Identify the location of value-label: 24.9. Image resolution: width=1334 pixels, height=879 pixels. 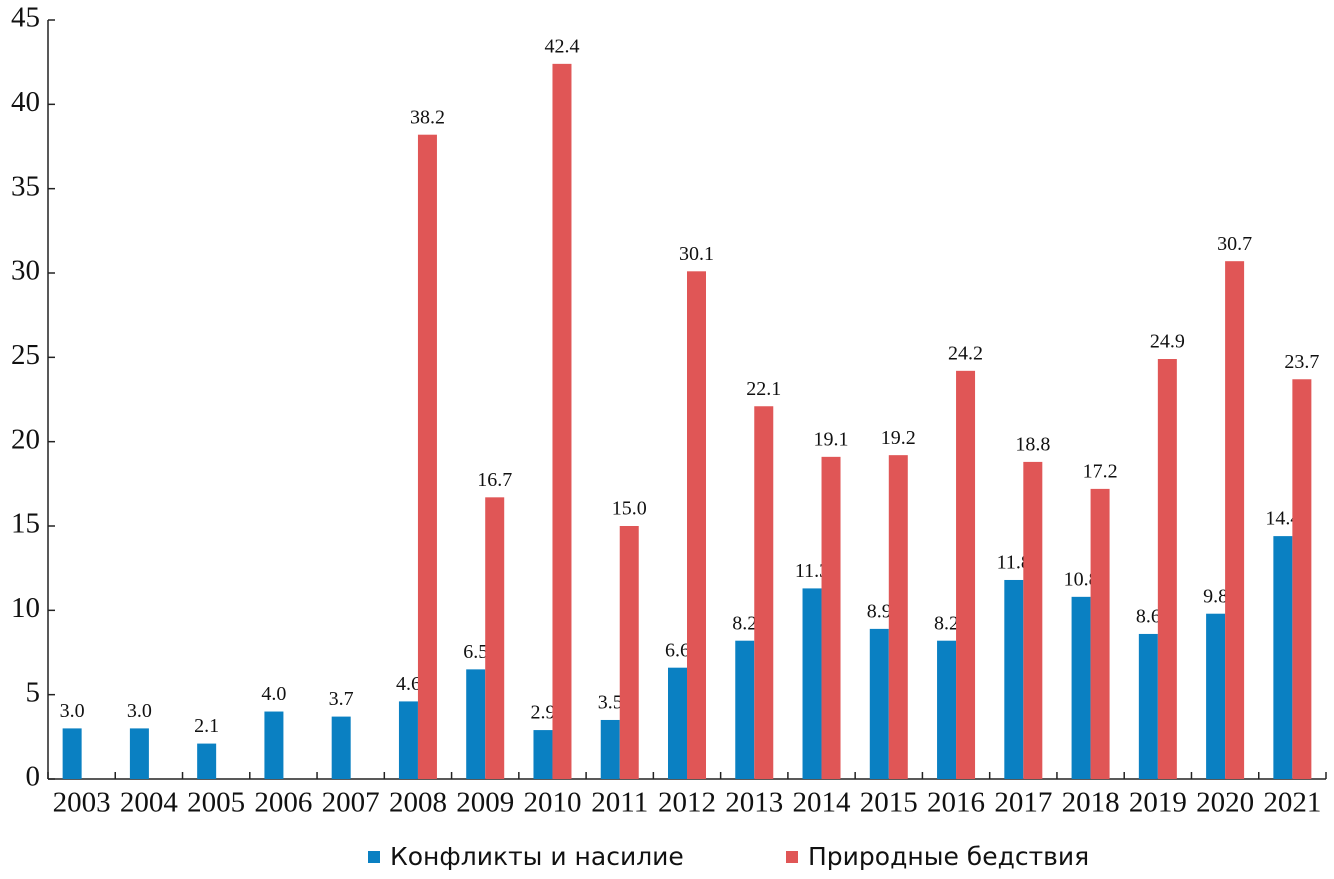
(1167, 342).